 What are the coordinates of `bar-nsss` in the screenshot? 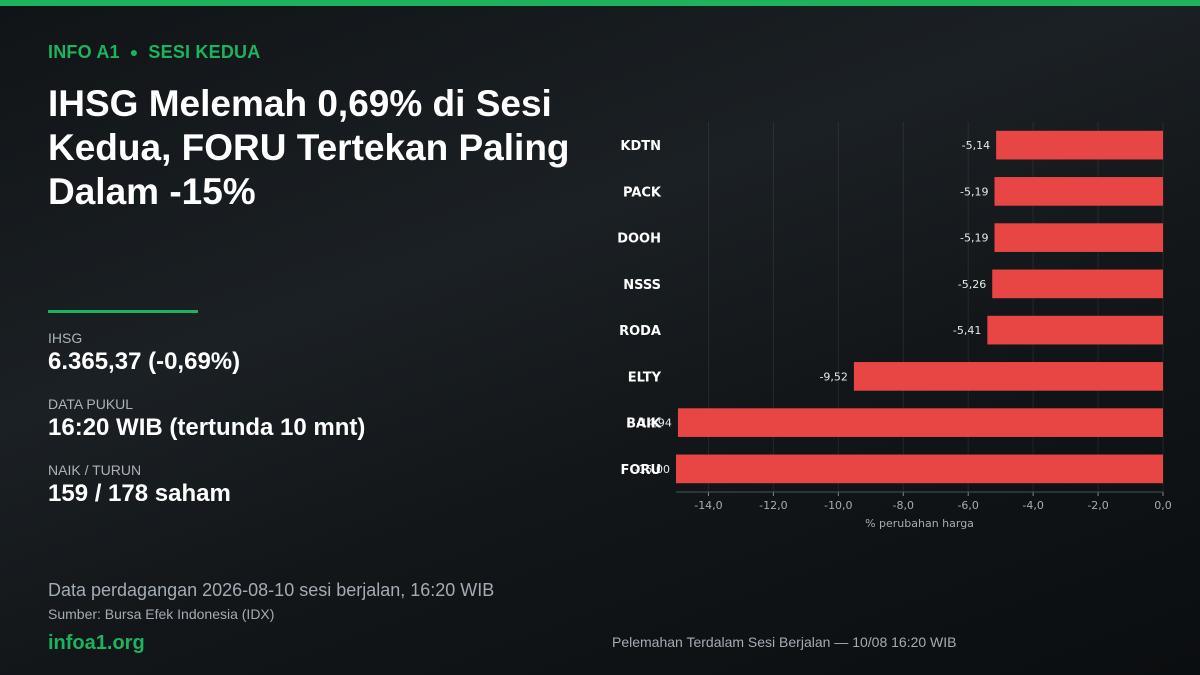 It's located at (1077, 284).